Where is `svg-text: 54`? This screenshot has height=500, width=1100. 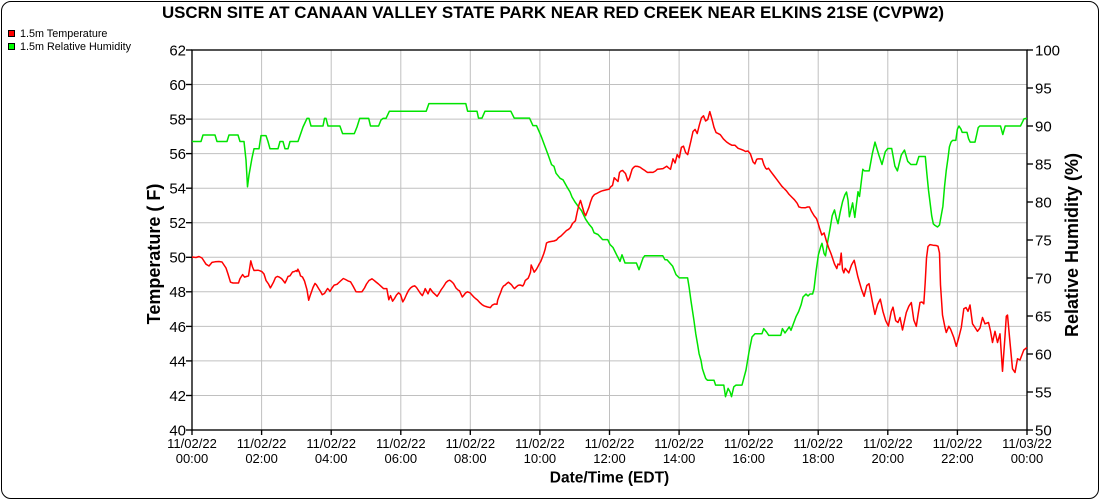 svg-text: 54 is located at coordinates (177, 189).